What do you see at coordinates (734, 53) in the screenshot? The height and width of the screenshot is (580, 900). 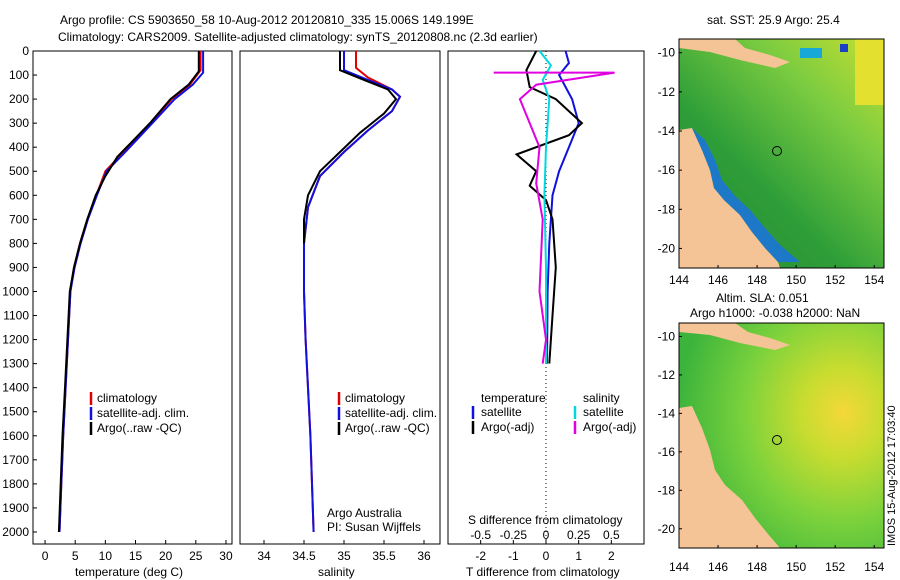 I see `sst-land-new-guinea` at bounding box center [734, 53].